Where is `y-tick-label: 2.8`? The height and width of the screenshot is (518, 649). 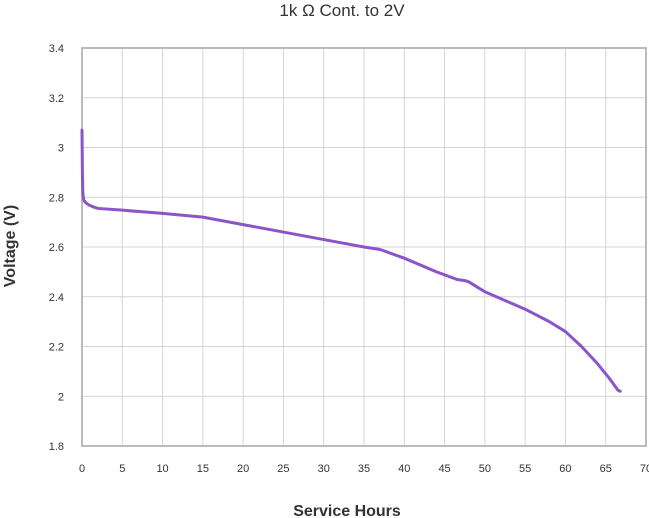 y-tick-label: 2.8 is located at coordinates (56, 198).